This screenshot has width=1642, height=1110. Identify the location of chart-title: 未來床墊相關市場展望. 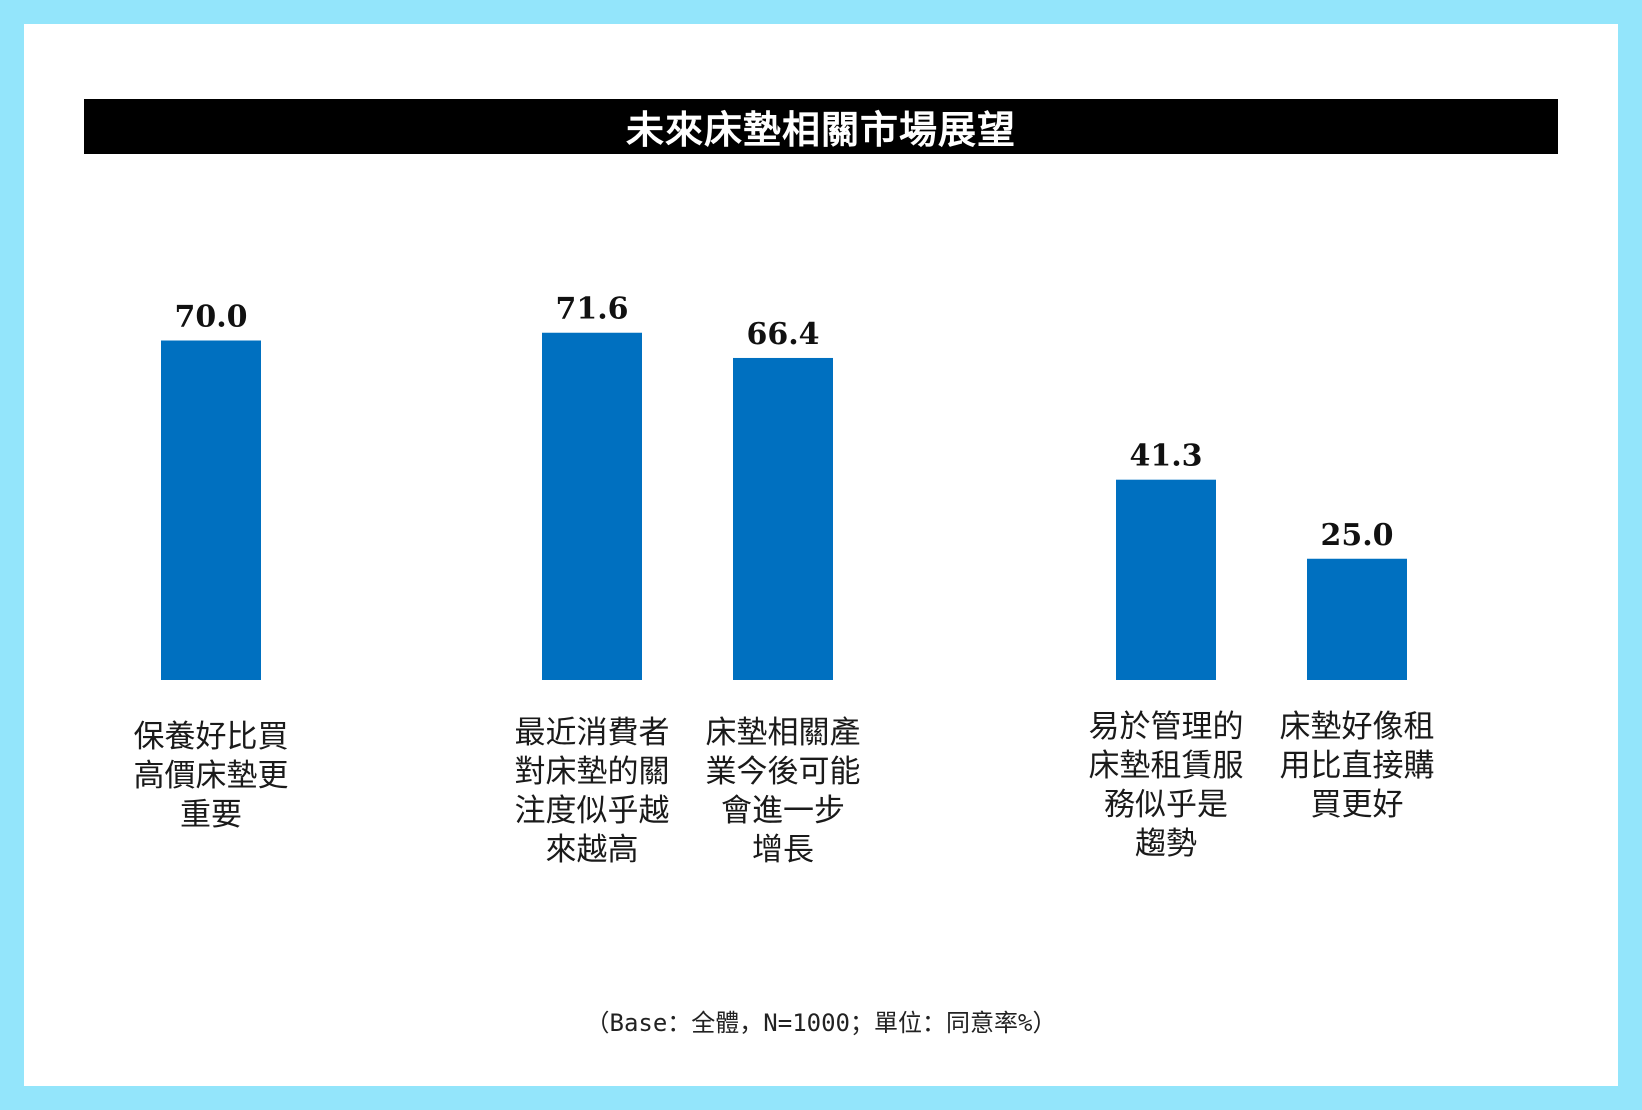
(820, 130).